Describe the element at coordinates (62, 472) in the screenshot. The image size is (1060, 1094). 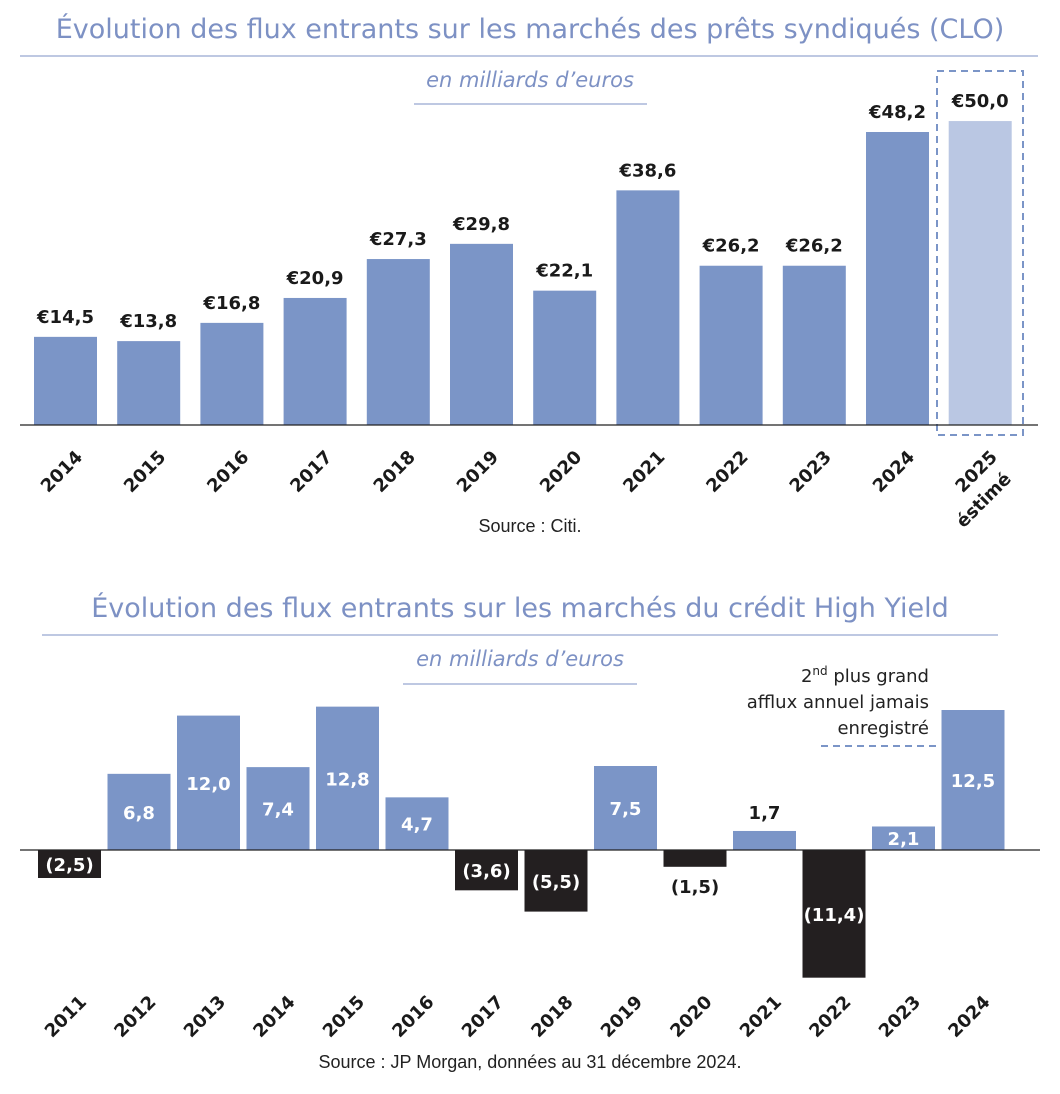
I see `clo-tick-label-2014: 2014` at that location.